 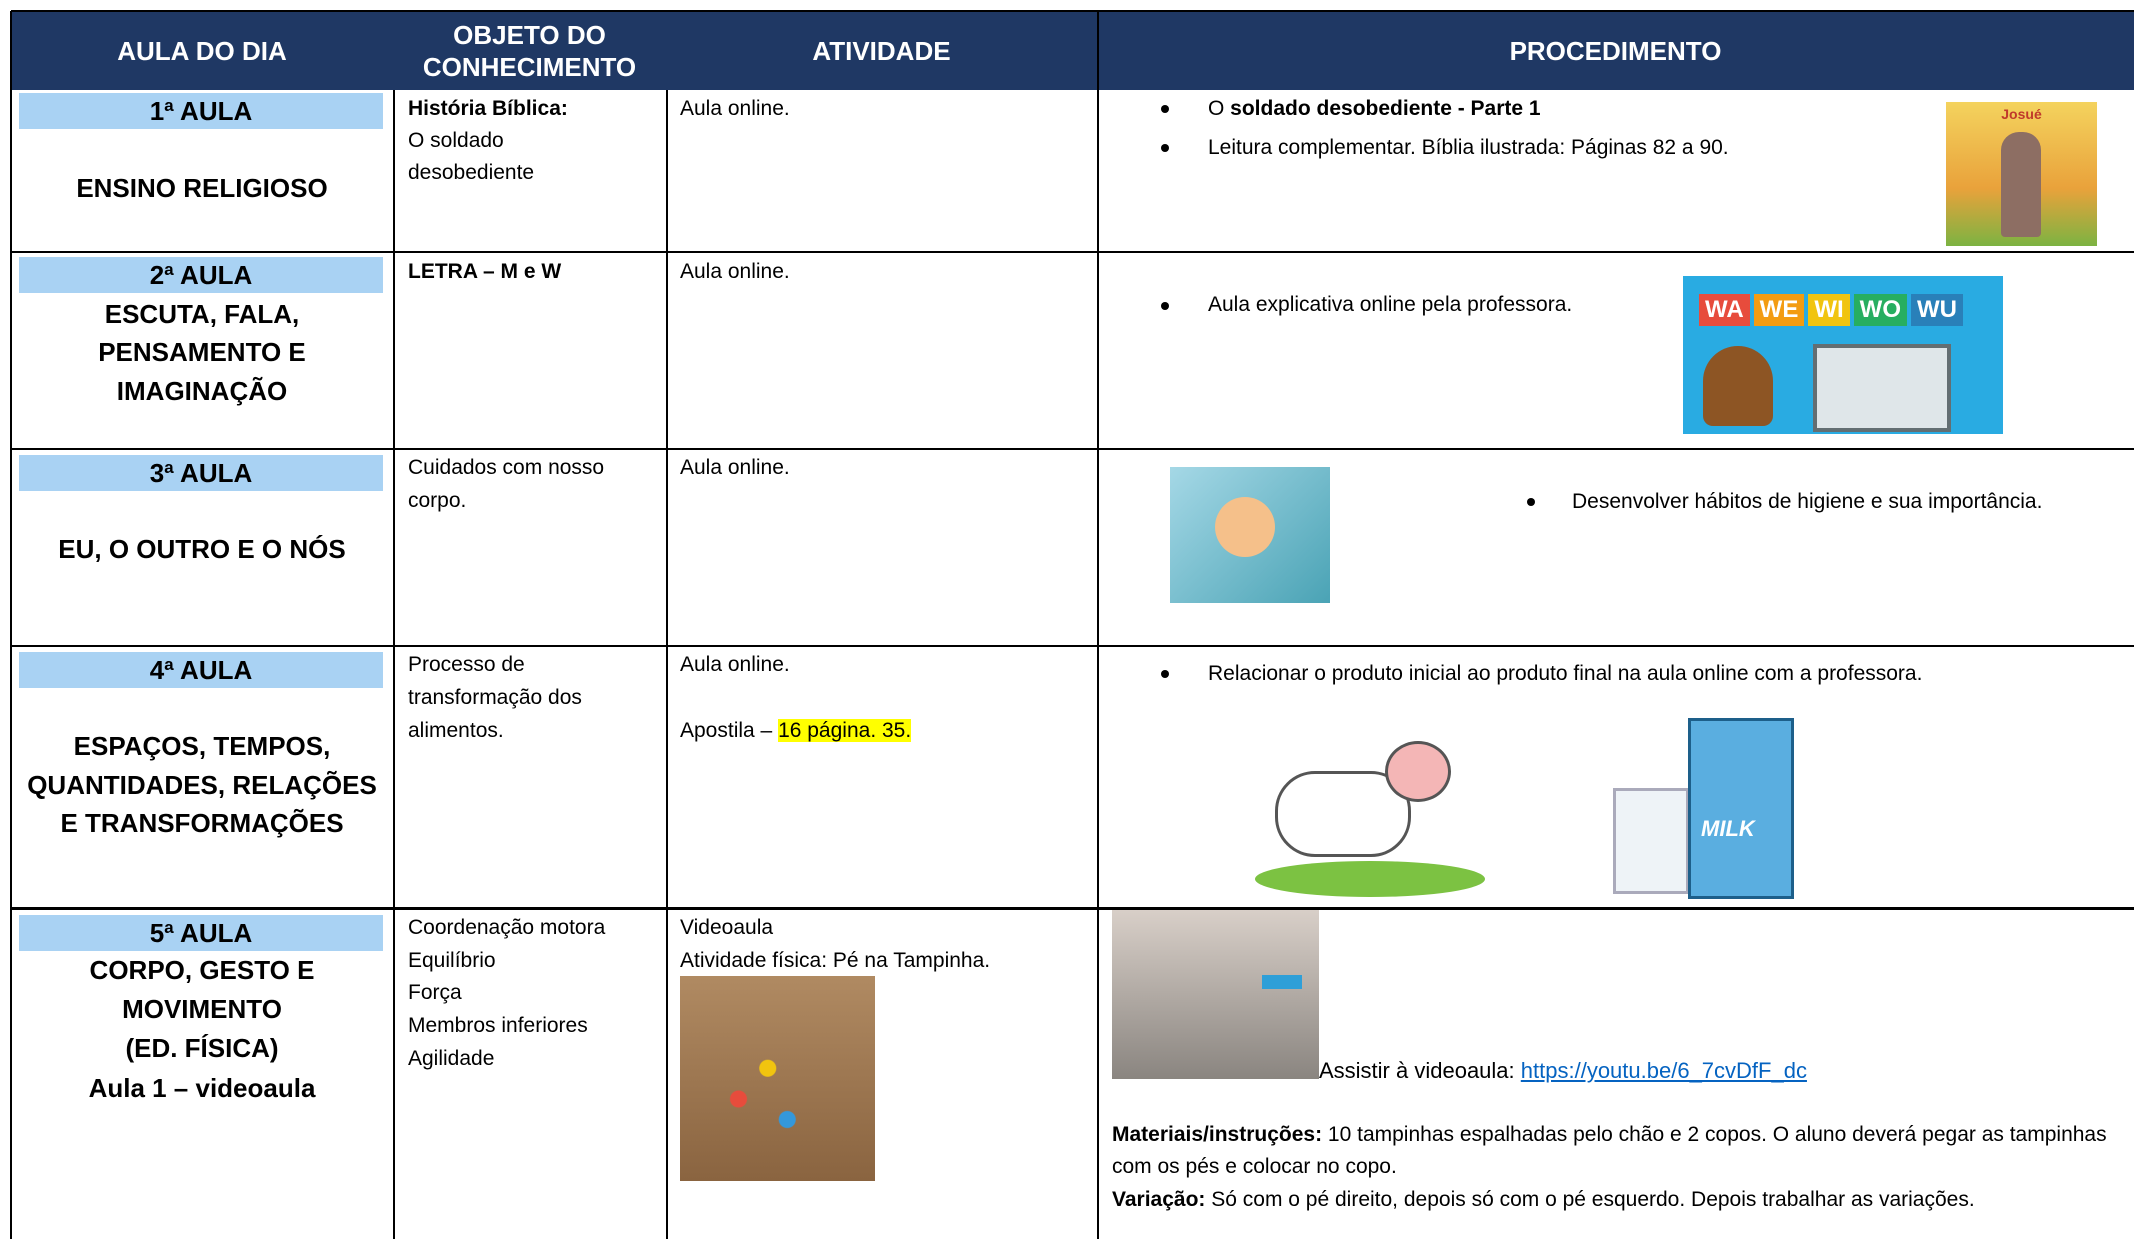 I want to click on area: QUANTIDADES, RELAÇÕES, so click(x=202, y=785).